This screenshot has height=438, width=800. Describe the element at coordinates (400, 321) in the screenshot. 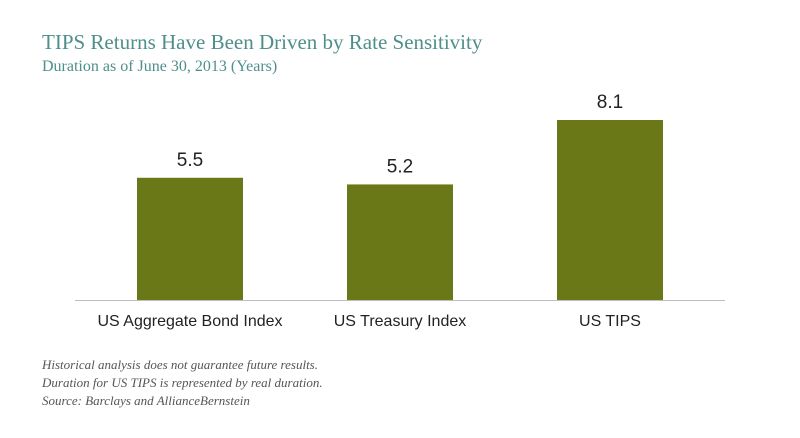

I see `category-label-2: US Treasury Index` at that location.